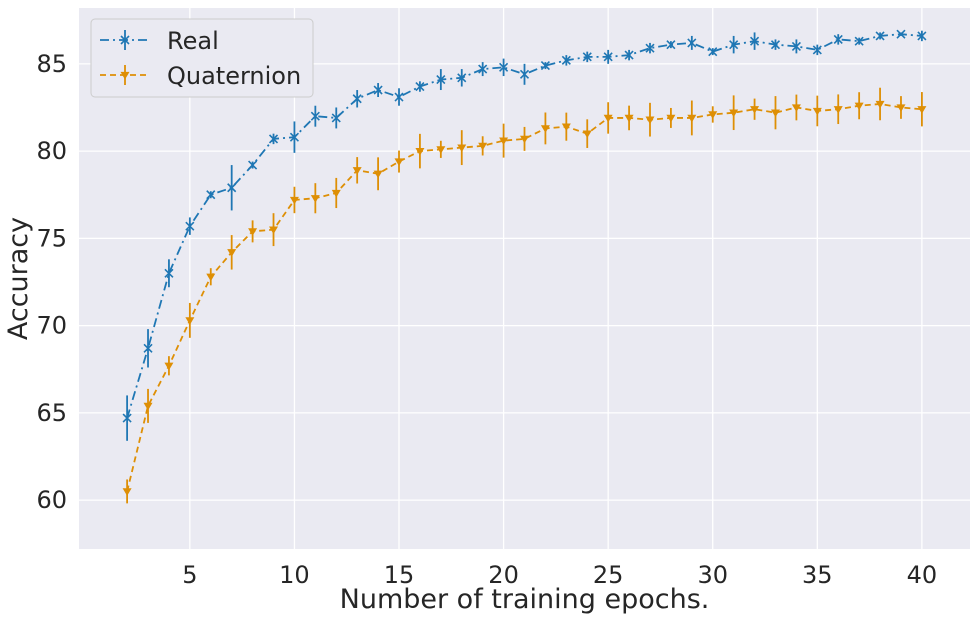 The image size is (977, 621). I want to click on x-tick-label: 30, so click(712, 575).